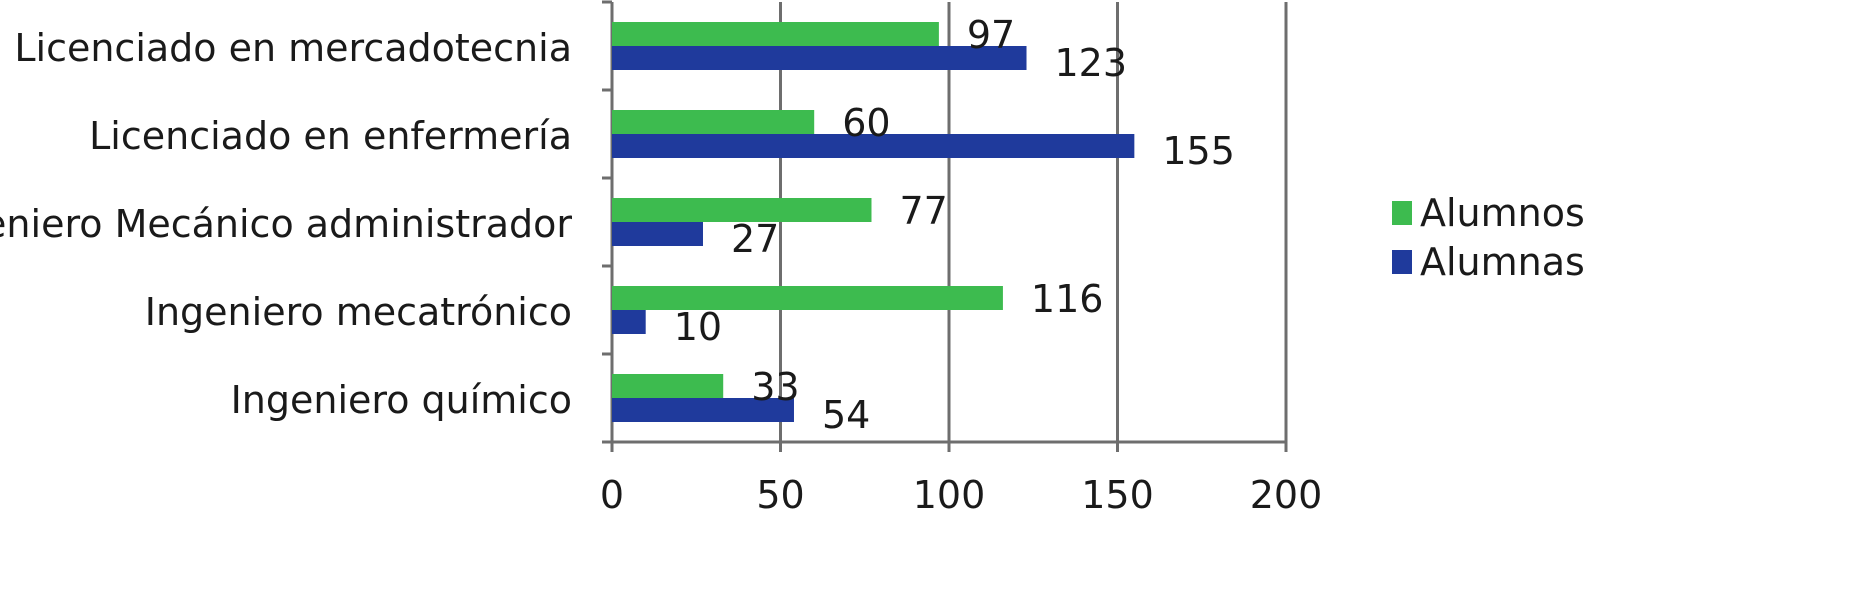 This screenshot has width=1868, height=607. Describe the element at coordinates (330, 136) in the screenshot. I see `category-label: Licenciado en enfermería` at that location.